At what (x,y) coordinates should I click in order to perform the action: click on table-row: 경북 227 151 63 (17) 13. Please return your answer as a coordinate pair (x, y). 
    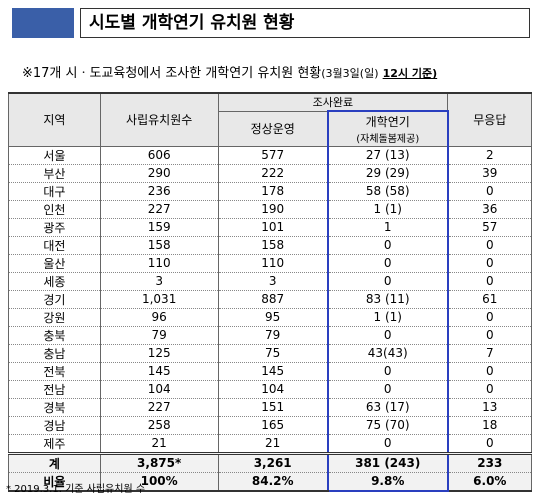
    Looking at the image, I should click on (270, 407).